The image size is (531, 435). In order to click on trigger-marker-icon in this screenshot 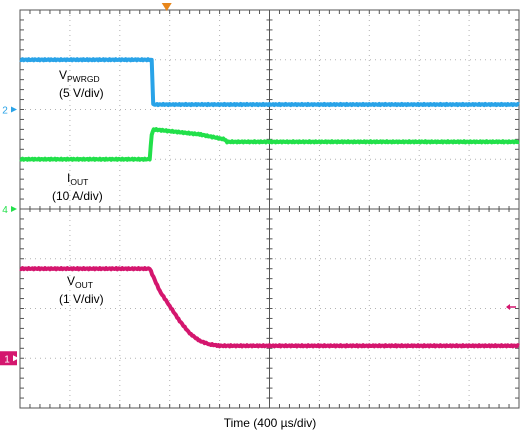, I will do `click(166, 7)`.